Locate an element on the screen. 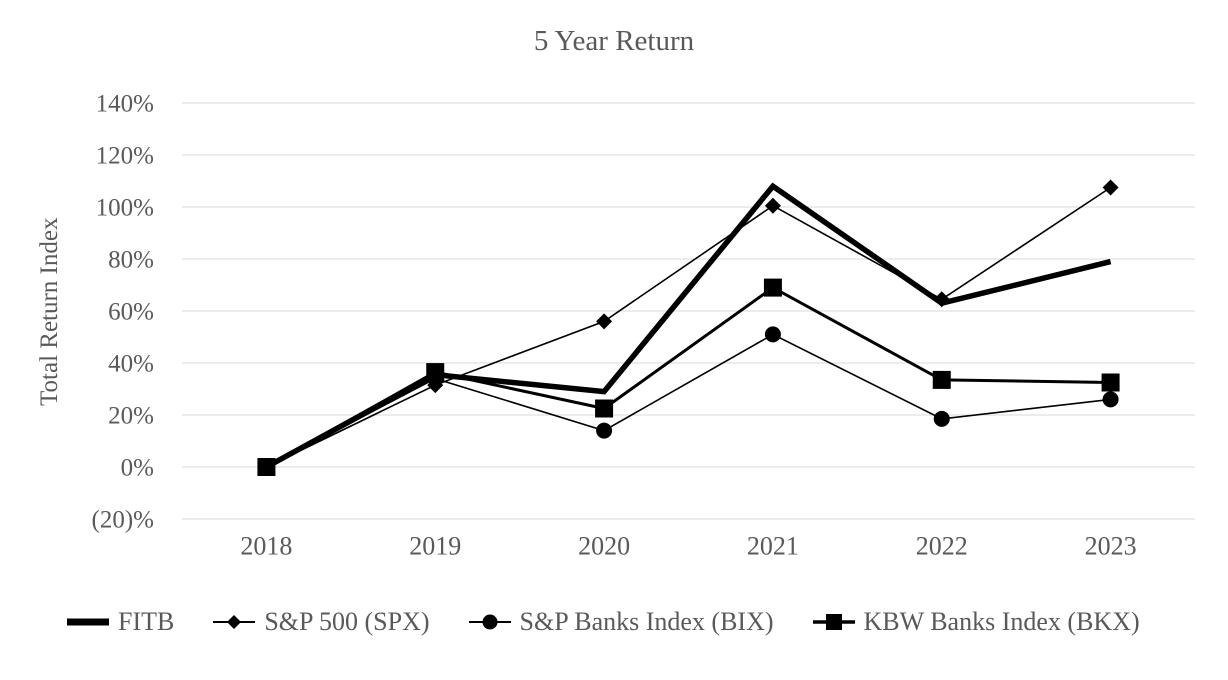  x-axis-tick-label: 2020 is located at coordinates (604, 546).